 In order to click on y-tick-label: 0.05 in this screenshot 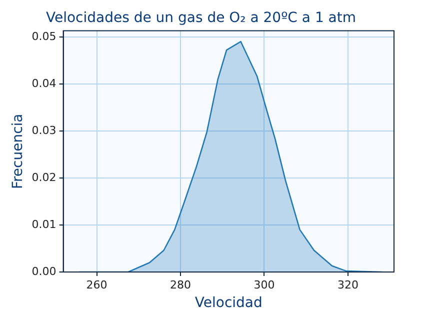, I will do `click(44, 36)`.